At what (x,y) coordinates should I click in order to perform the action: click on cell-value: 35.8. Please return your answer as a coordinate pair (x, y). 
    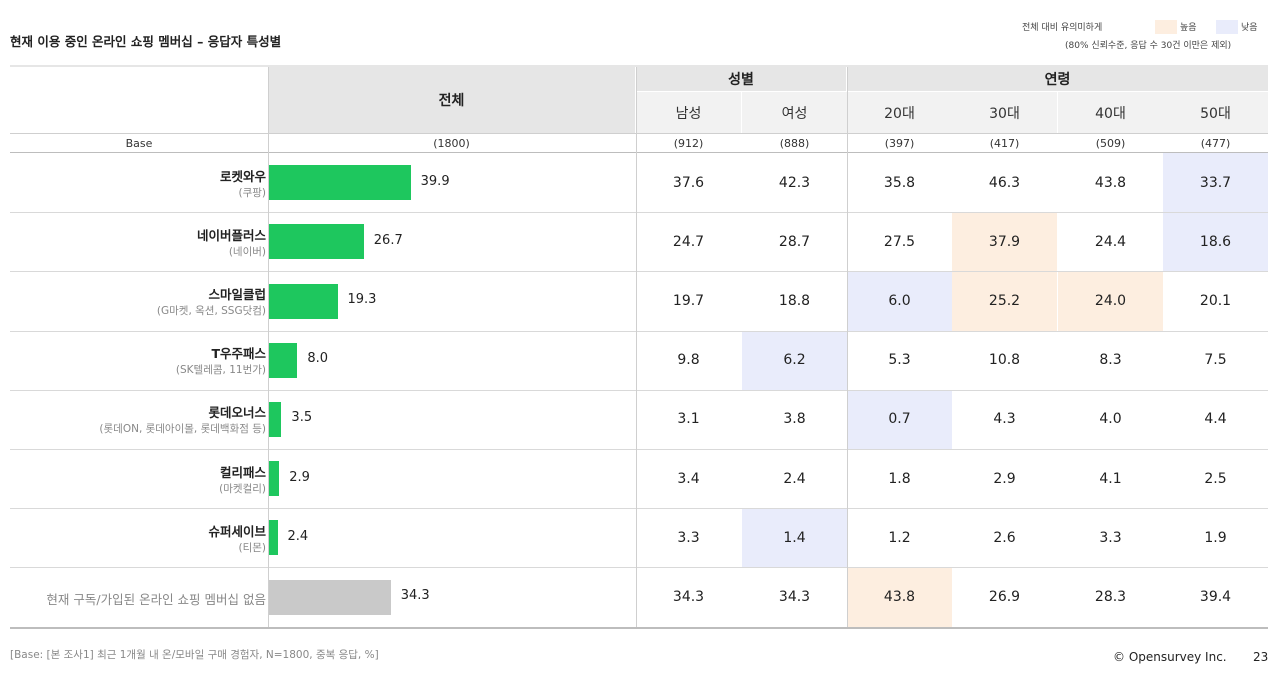
    Looking at the image, I should click on (899, 182).